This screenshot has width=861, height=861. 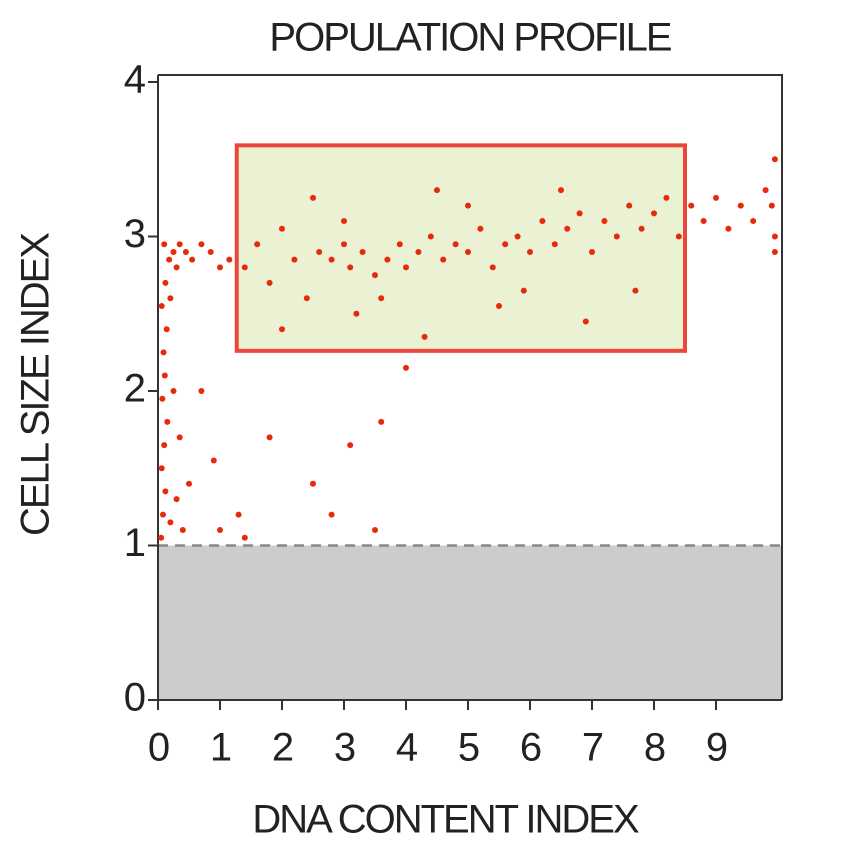 I want to click on x-tick-label: 6, so click(x=530, y=748).